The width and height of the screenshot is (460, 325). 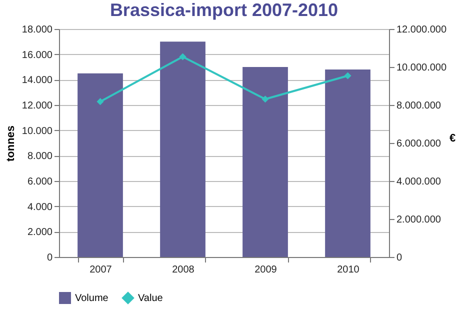 I want to click on x-tick-label: 2010, so click(x=348, y=270).